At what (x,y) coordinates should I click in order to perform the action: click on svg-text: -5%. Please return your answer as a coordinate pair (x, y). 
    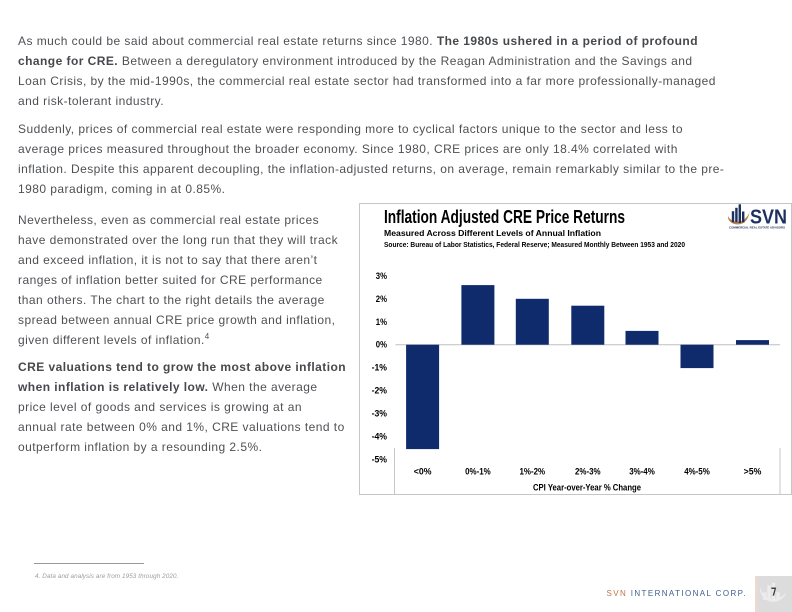
    Looking at the image, I should click on (380, 458).